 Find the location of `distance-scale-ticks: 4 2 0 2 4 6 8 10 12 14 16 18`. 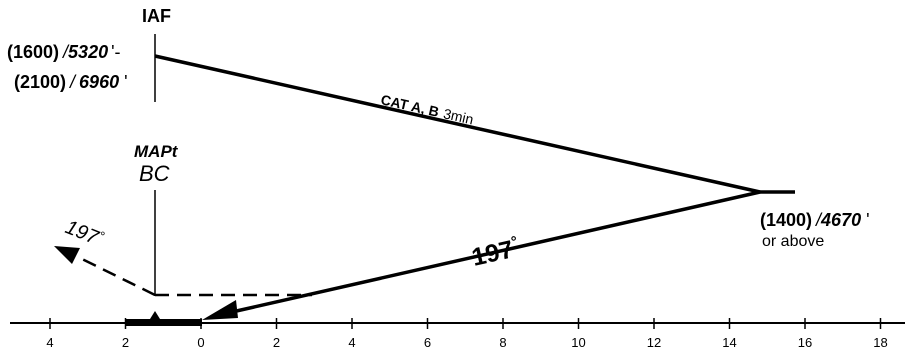

distance-scale-ticks: 4 2 0 2 4 6 8 10 12 14 16 18 is located at coordinates (467, 334).